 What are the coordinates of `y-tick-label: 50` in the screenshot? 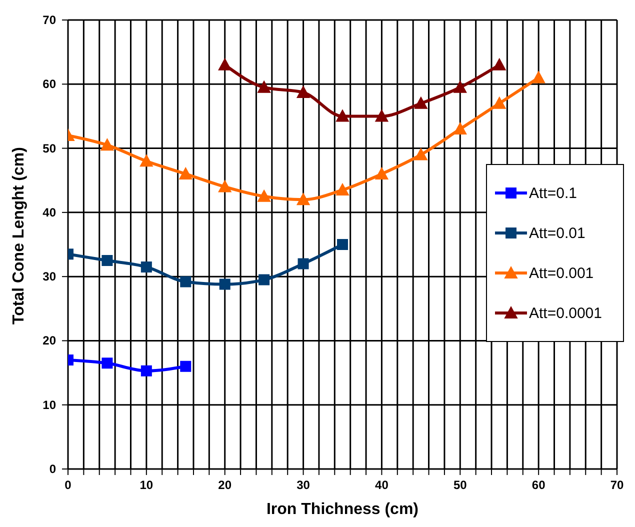 It's located at (49, 148).